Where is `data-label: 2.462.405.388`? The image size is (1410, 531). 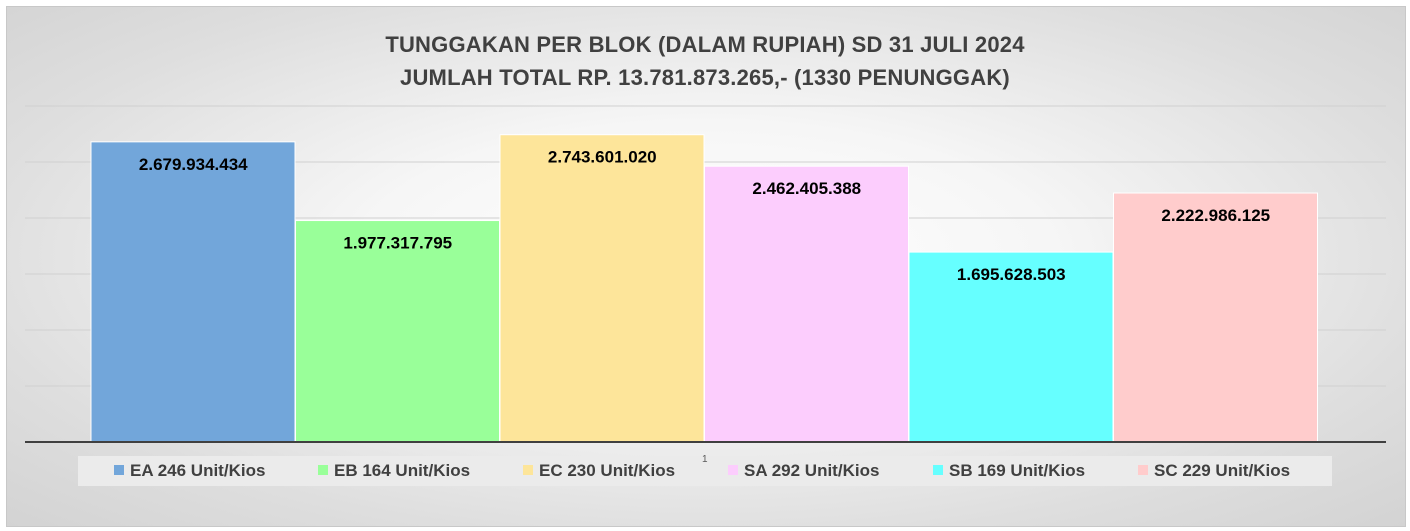 data-label: 2.462.405.388 is located at coordinates (806, 188).